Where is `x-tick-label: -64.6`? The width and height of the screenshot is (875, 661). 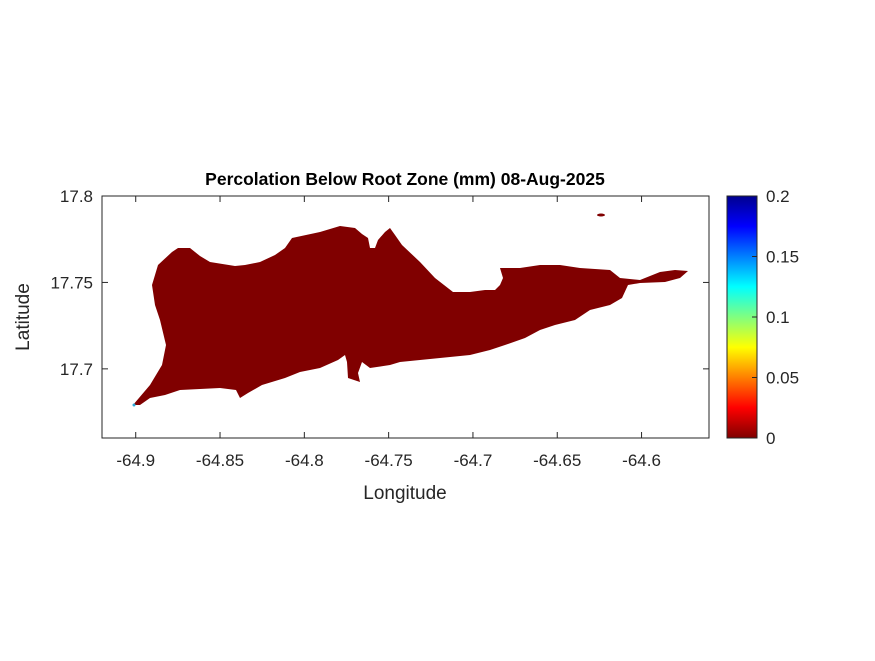
x-tick-label: -64.6 is located at coordinates (641, 460).